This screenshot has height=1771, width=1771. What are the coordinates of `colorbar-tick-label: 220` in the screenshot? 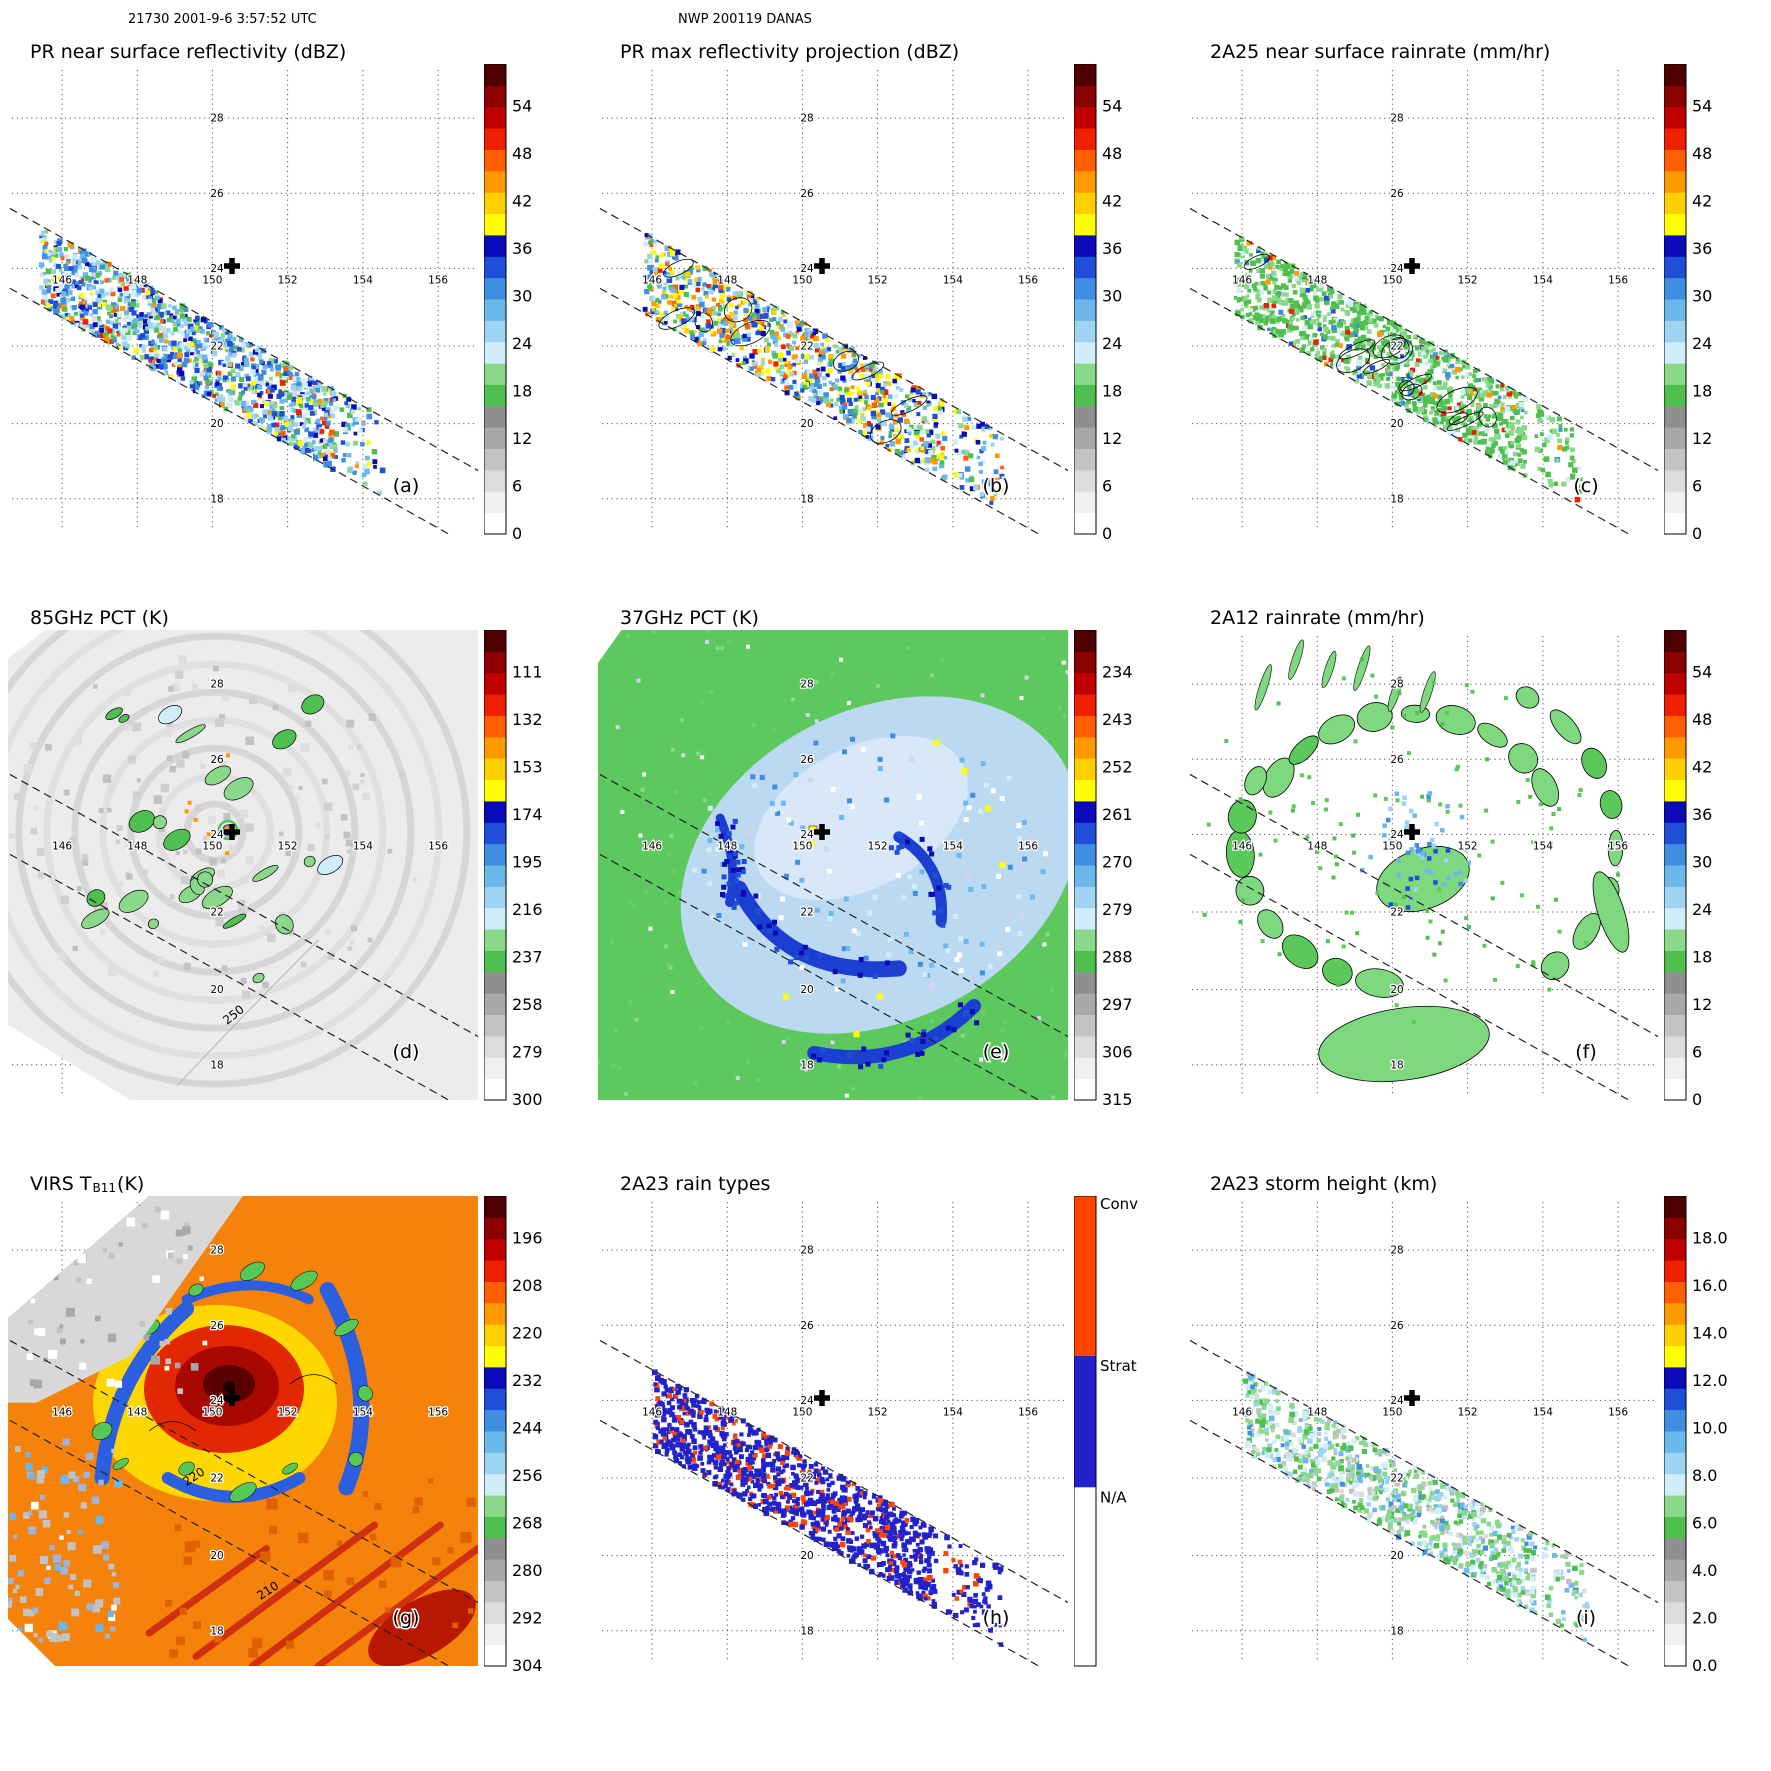 It's located at (527, 1333).